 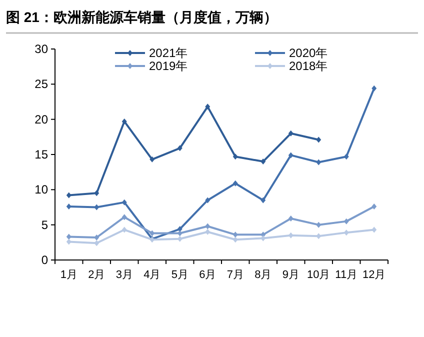 What do you see at coordinates (168, 53) in the screenshot?
I see `legend-label: 2021年` at bounding box center [168, 53].